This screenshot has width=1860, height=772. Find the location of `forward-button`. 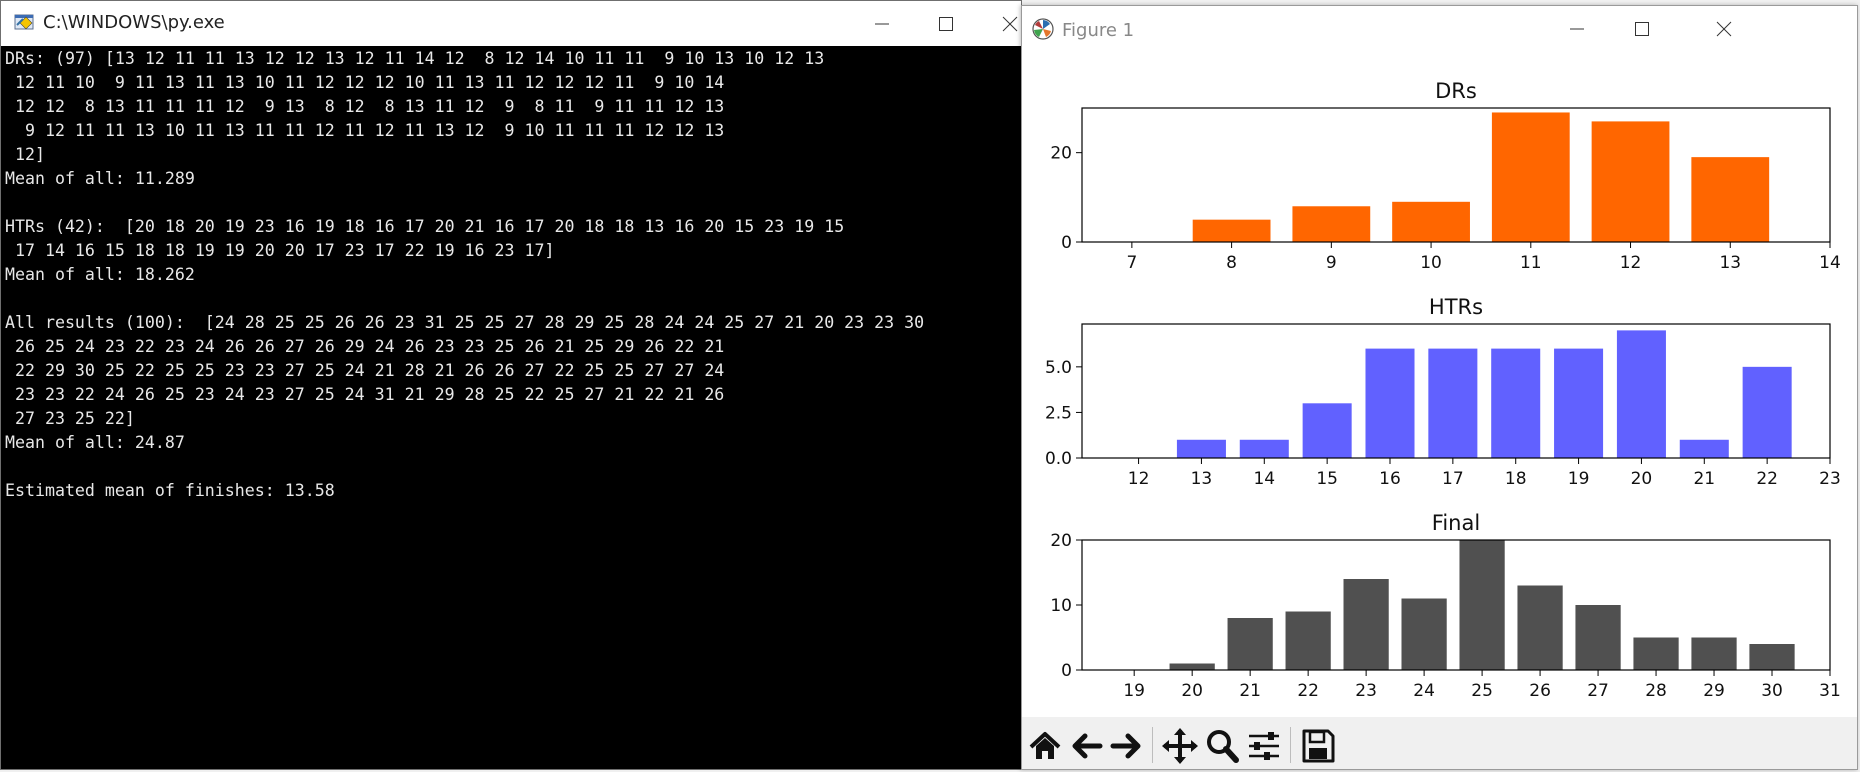

forward-button is located at coordinates (1127, 746).